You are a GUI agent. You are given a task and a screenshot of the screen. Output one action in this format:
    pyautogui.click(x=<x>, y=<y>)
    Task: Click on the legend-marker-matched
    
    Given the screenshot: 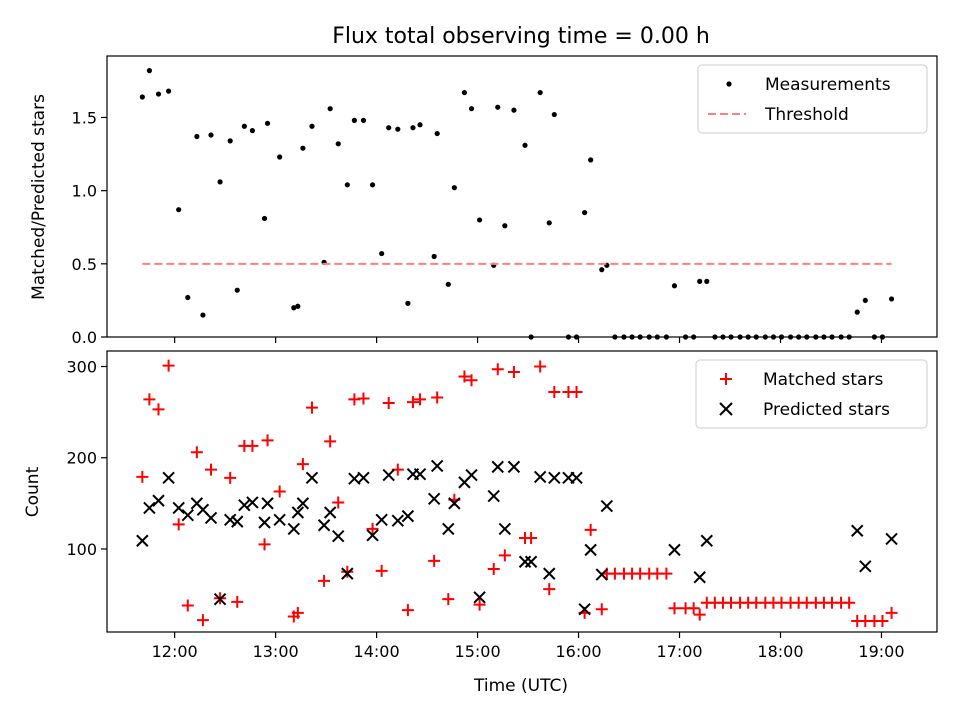 What is the action you would take?
    pyautogui.click(x=726, y=379)
    